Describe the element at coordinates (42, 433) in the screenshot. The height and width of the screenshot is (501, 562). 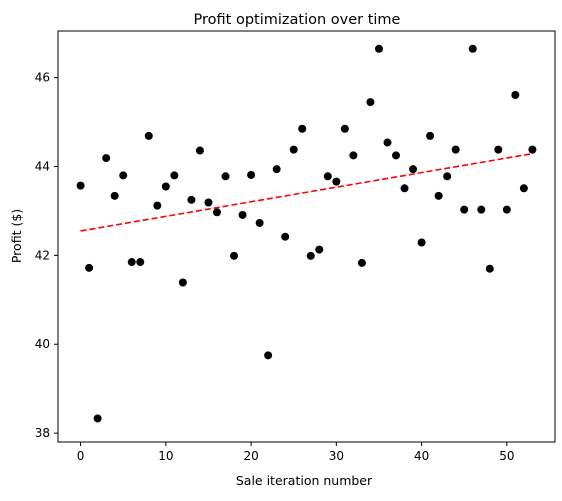
I see `y-tick-label: 38` at that location.